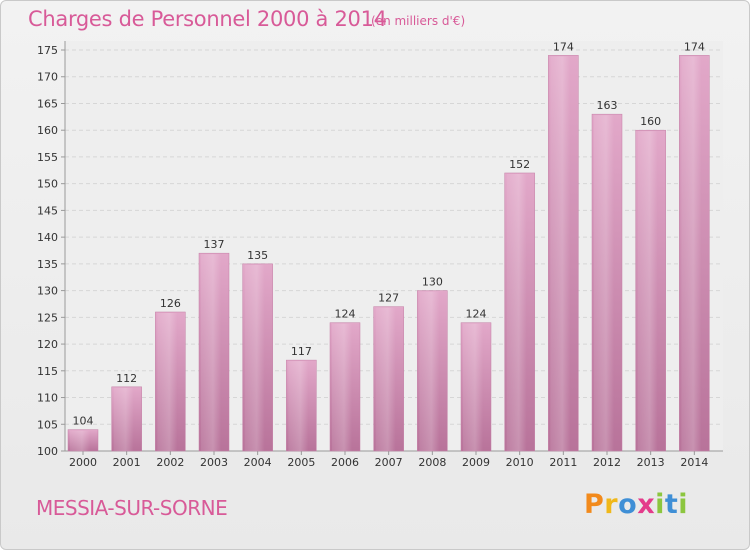 This screenshot has height=550, width=750. Describe the element at coordinates (389, 462) in the screenshot. I see `x-tick-label: 2007` at that location.